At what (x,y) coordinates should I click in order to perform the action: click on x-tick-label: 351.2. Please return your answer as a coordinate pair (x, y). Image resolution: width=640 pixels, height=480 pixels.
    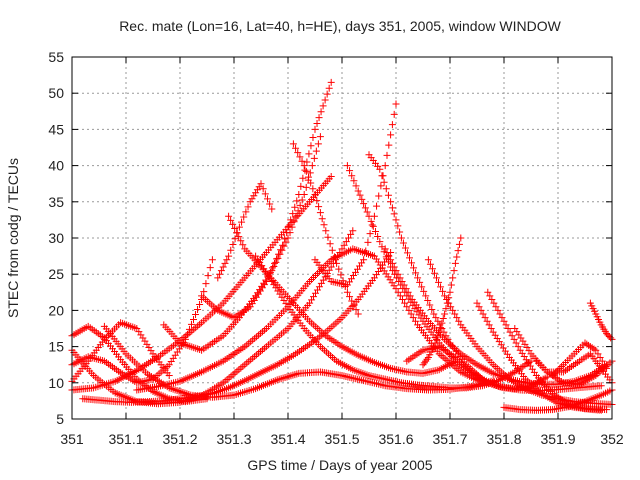
    Looking at the image, I should click on (179, 439).